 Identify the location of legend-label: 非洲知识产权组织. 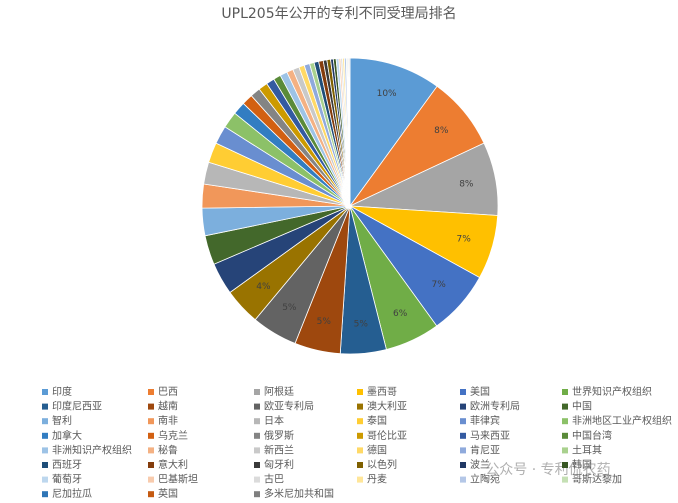
(92, 449).